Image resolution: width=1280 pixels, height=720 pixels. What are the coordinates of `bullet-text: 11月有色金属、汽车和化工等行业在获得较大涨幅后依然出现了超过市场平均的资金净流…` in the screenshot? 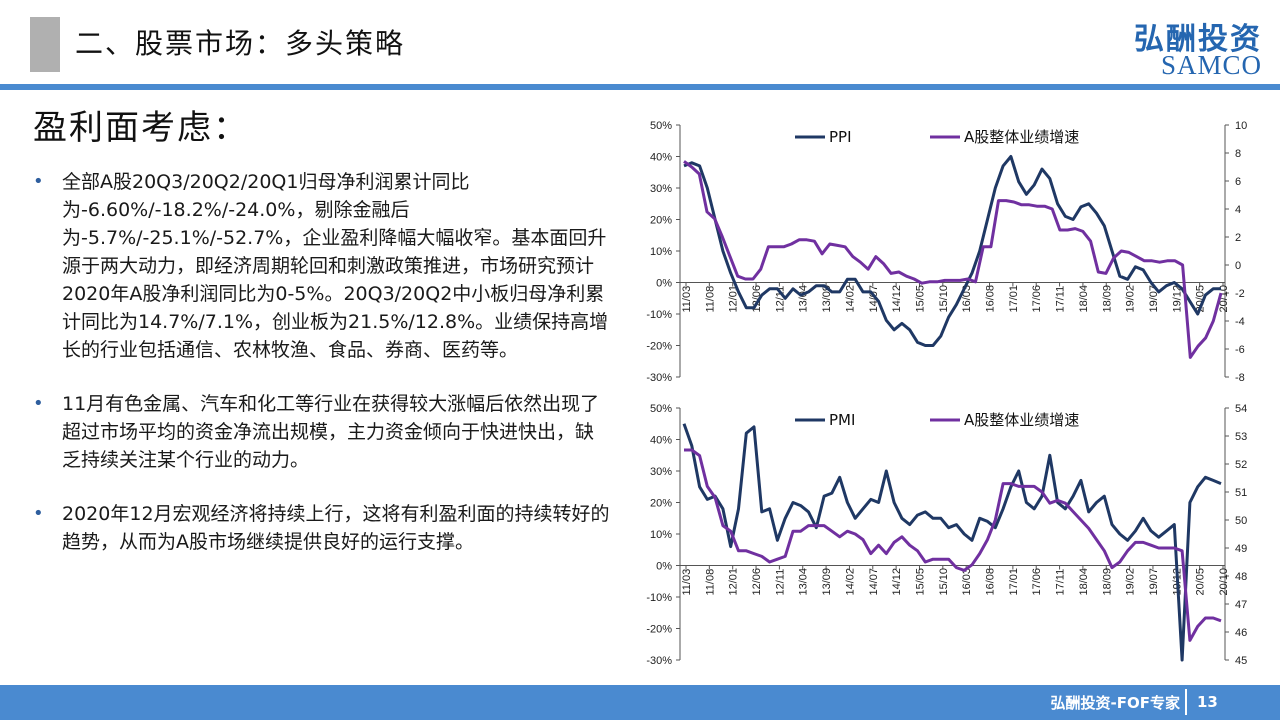 It's located at (331, 432).